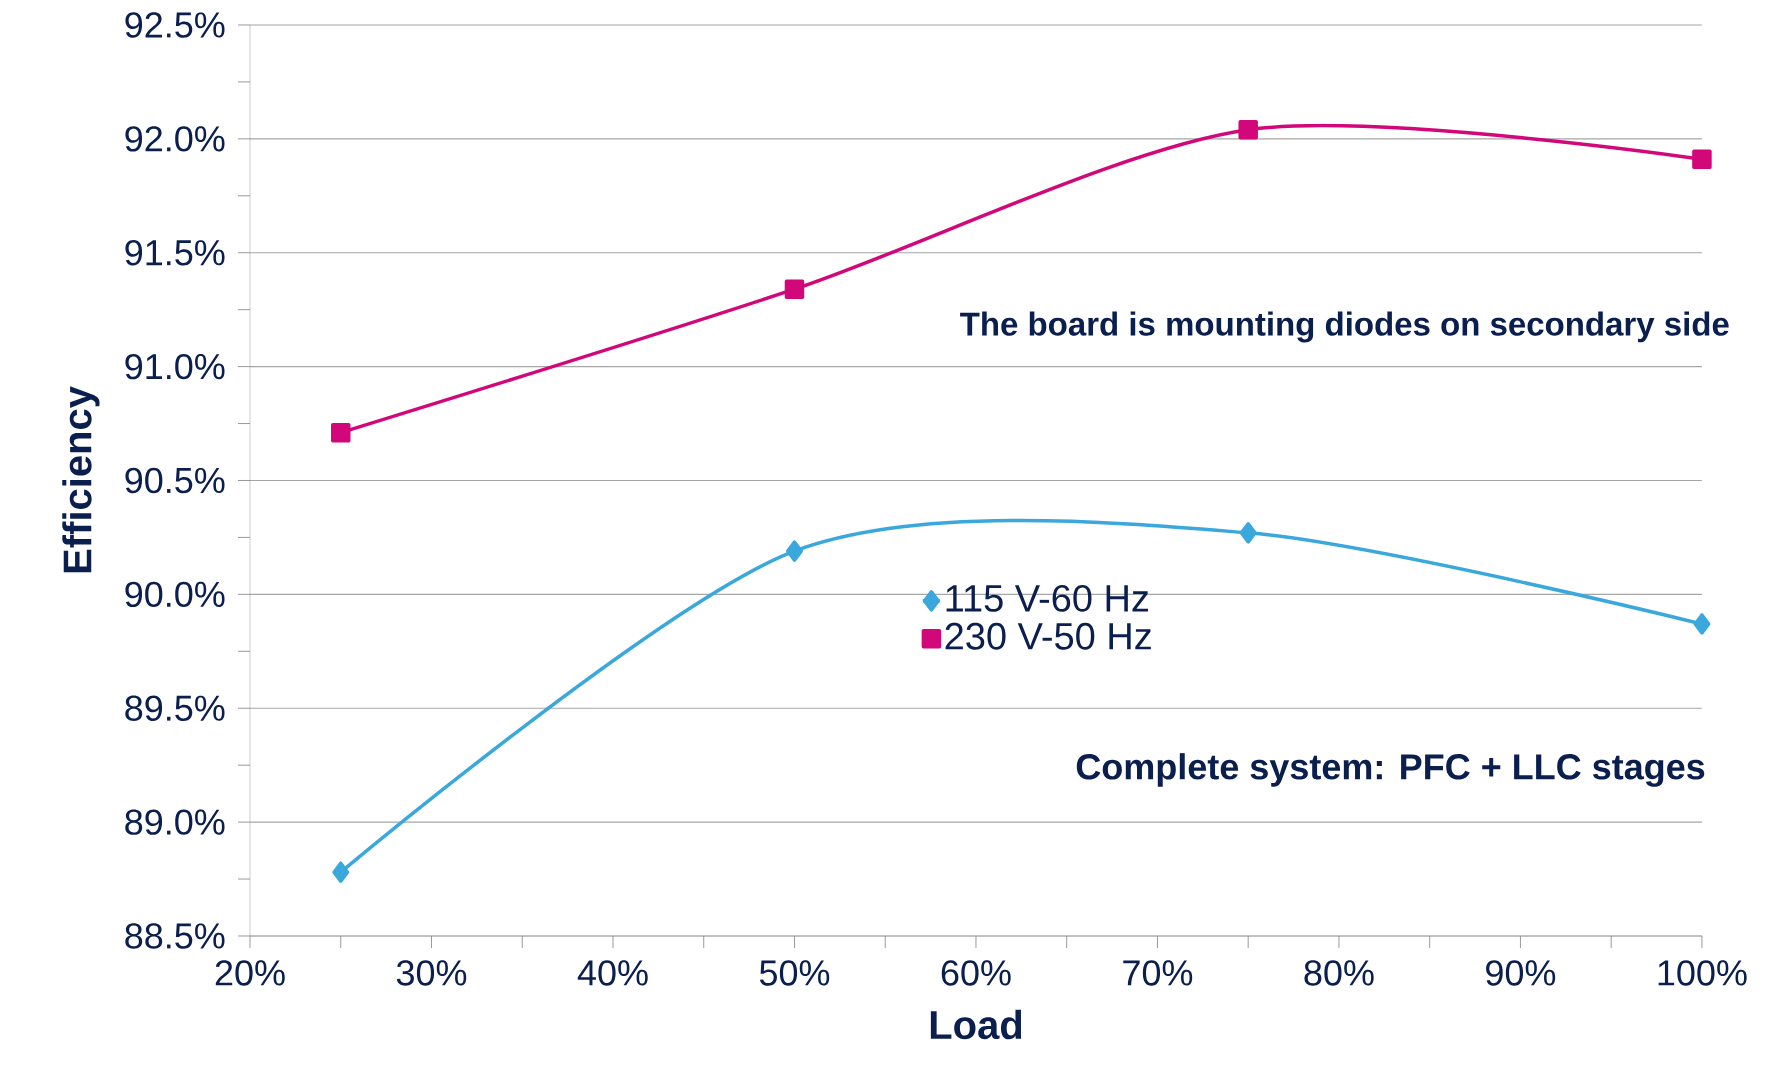  Describe the element at coordinates (175, 25) in the screenshot. I see `y-tick-label: 92.5%` at that location.